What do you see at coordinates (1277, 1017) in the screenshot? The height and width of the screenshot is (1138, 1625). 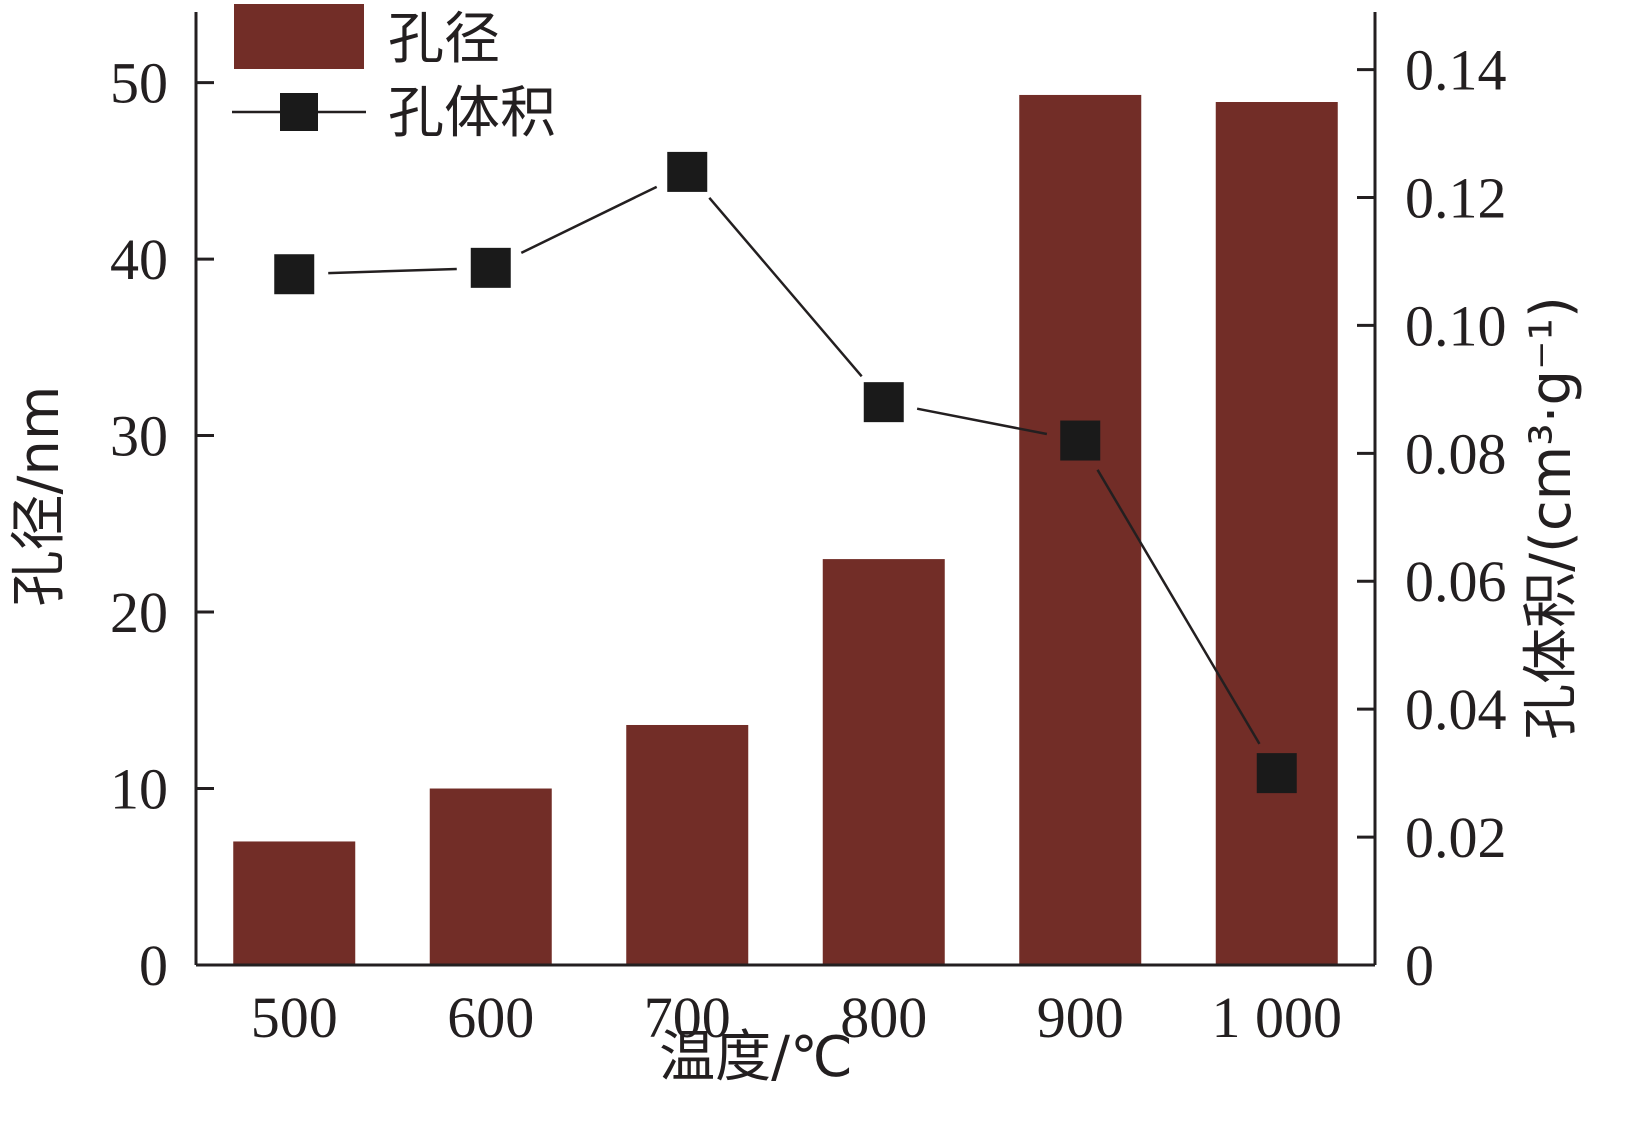 I see `x-tick-label: 1 000` at bounding box center [1277, 1017].